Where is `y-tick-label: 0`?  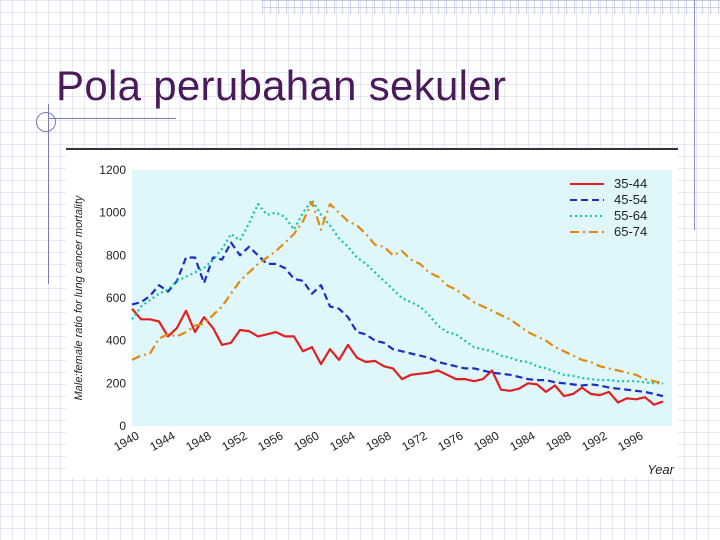
y-tick-label: 0 is located at coordinates (122, 426).